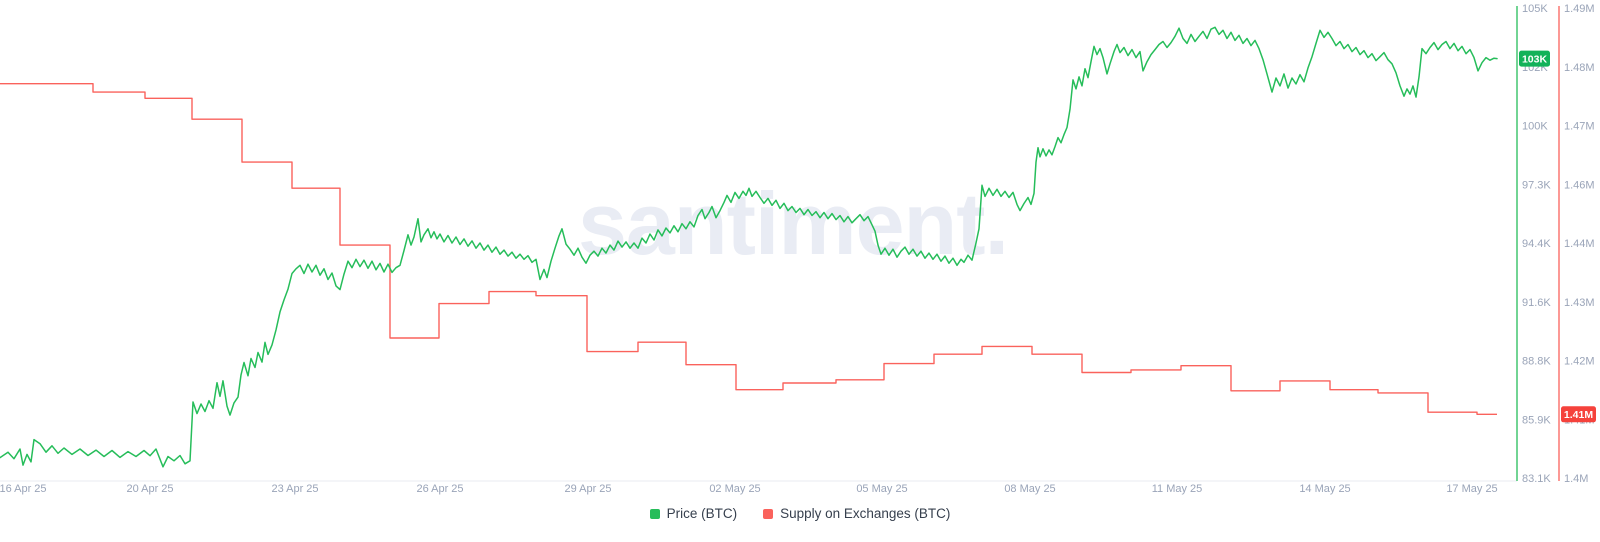 This screenshot has height=542, width=1600. I want to click on x-tick-label: 11 May 25, so click(1177, 489).